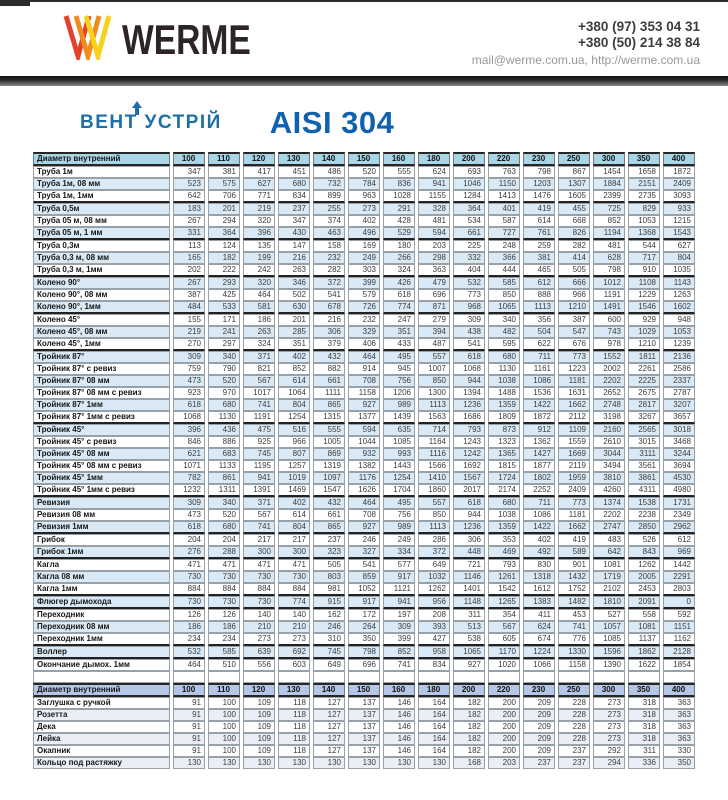 This screenshot has width=728, height=800. Describe the element at coordinates (189, 652) in the screenshot. I see `price-cell: 532` at that location.